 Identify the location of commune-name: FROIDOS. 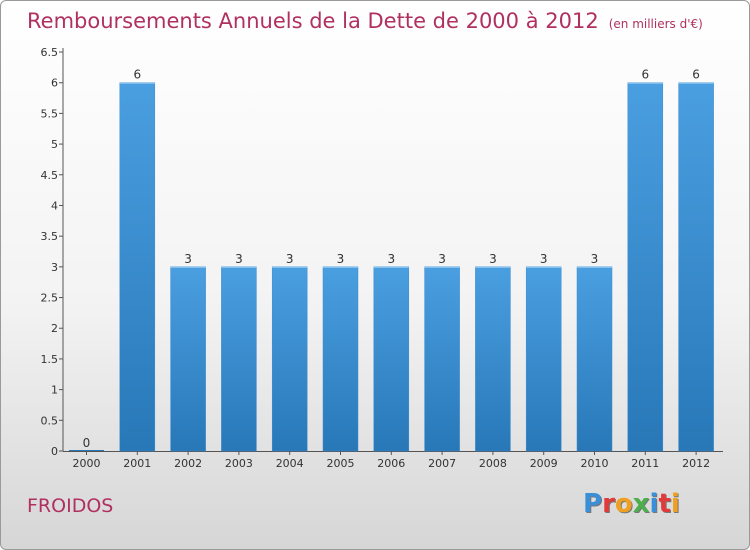
(70, 506).